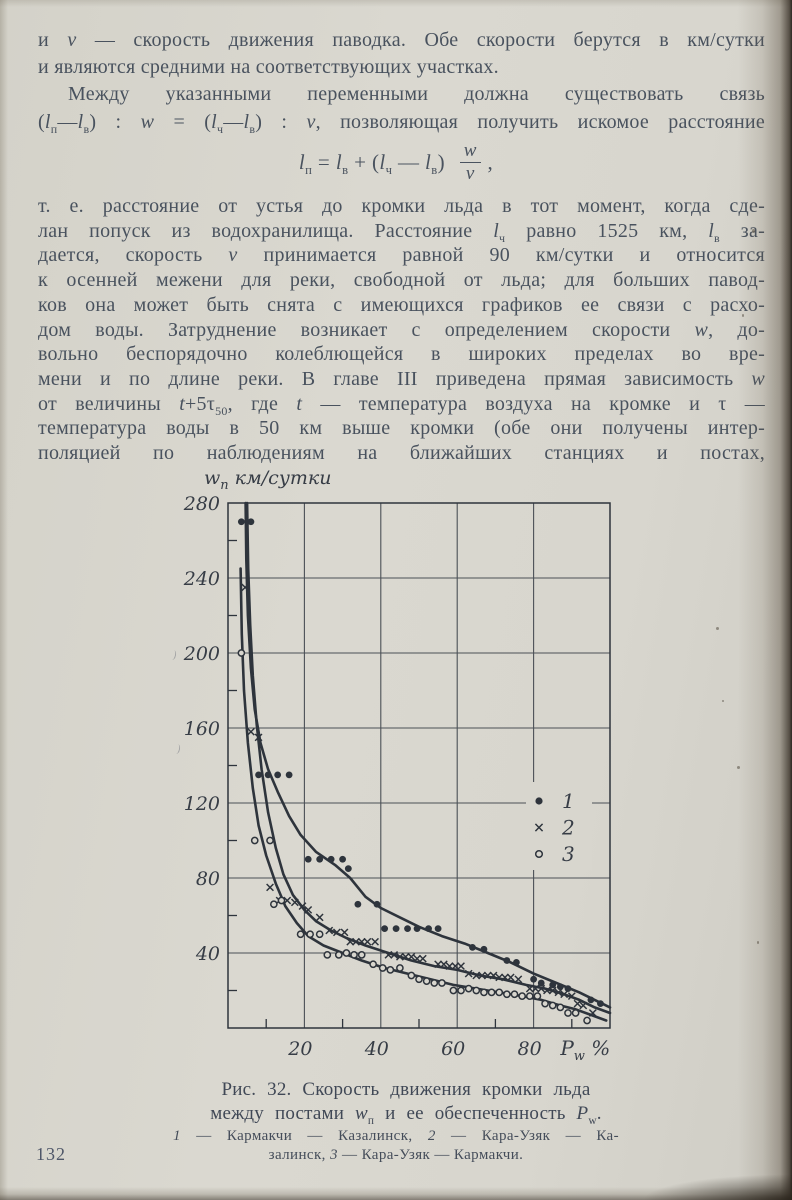 This screenshot has width=792, height=1200. I want to click on formula-numerator: w, so click(470, 152).